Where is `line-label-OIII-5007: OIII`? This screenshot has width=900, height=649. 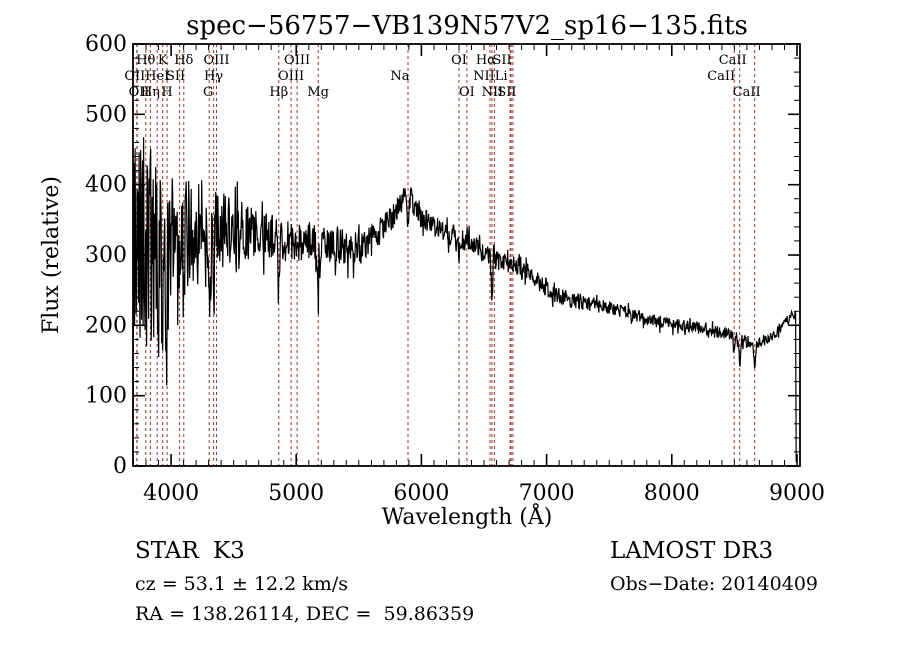
line-label-OIII-5007: OIII is located at coordinates (297, 60).